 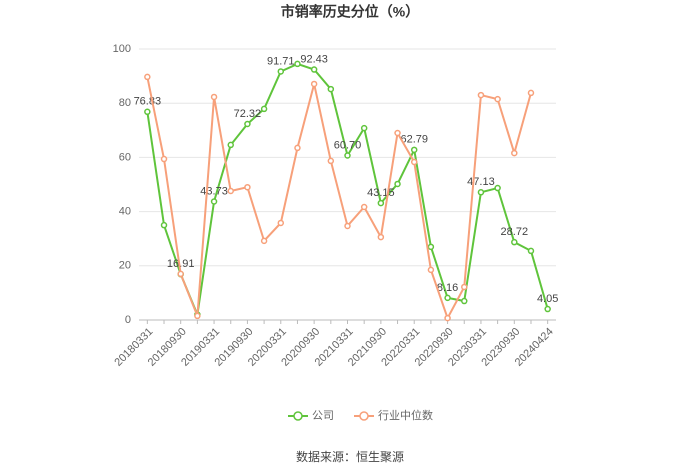 I want to click on y-tick-label: 80, so click(x=125, y=103).